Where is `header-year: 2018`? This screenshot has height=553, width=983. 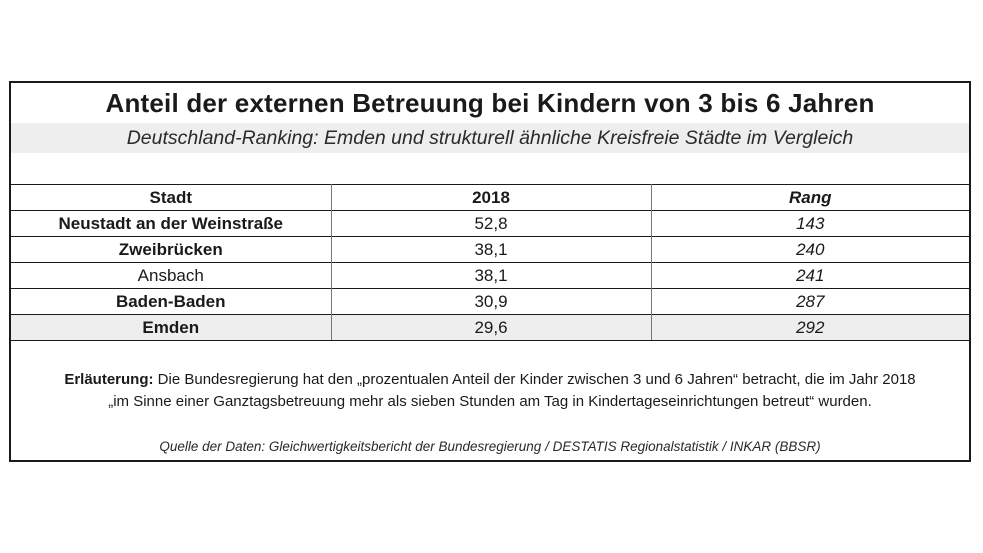
header-year: 2018 is located at coordinates (491, 197).